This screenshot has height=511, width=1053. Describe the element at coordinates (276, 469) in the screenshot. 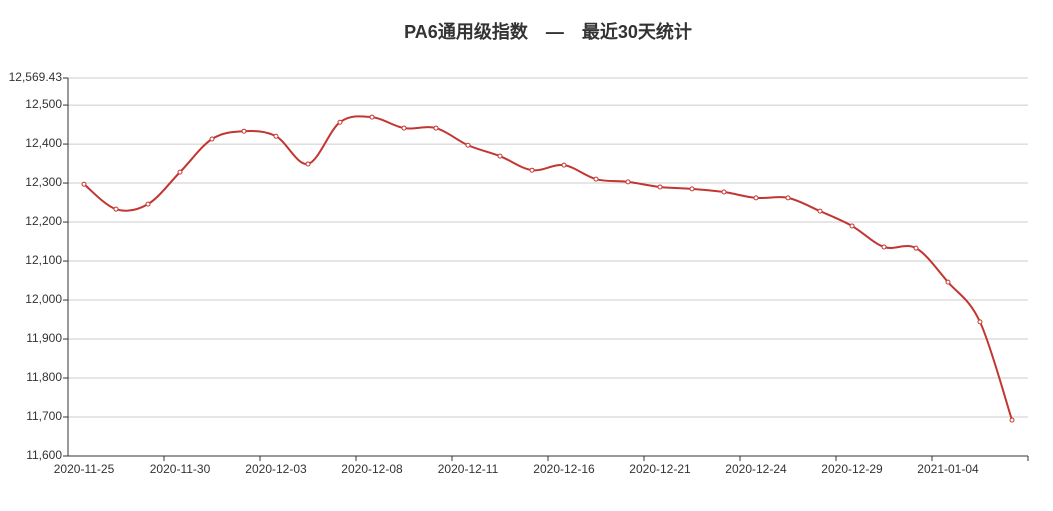

I see `x-tick-label: 2020-12-03` at that location.